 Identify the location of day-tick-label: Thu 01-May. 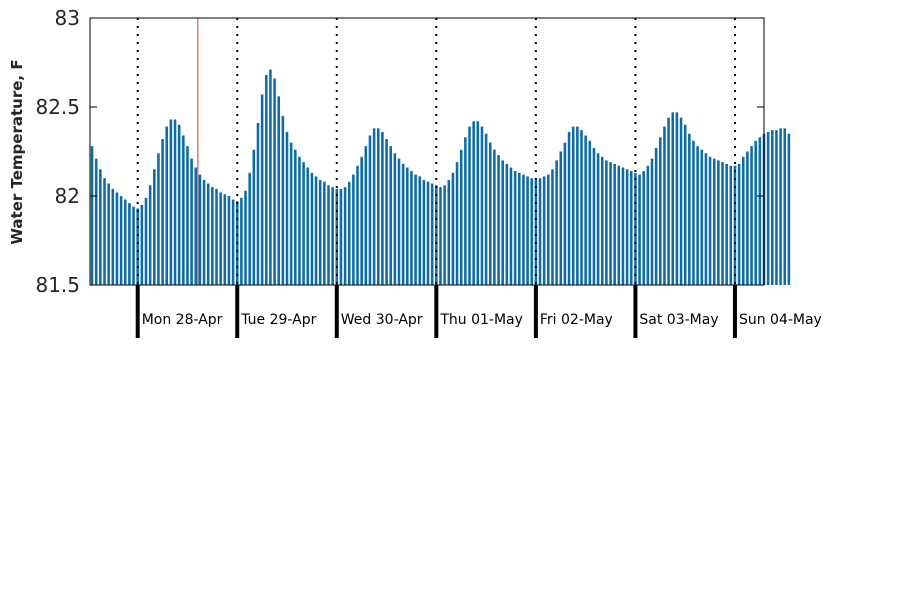
(481, 320).